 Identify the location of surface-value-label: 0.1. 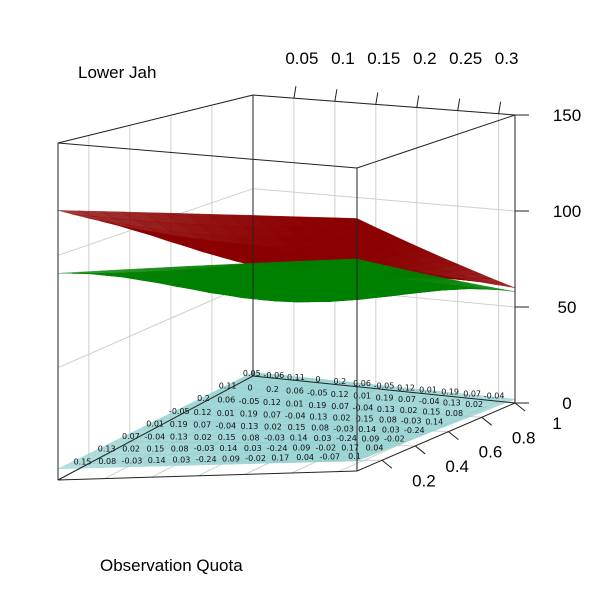
(354, 456).